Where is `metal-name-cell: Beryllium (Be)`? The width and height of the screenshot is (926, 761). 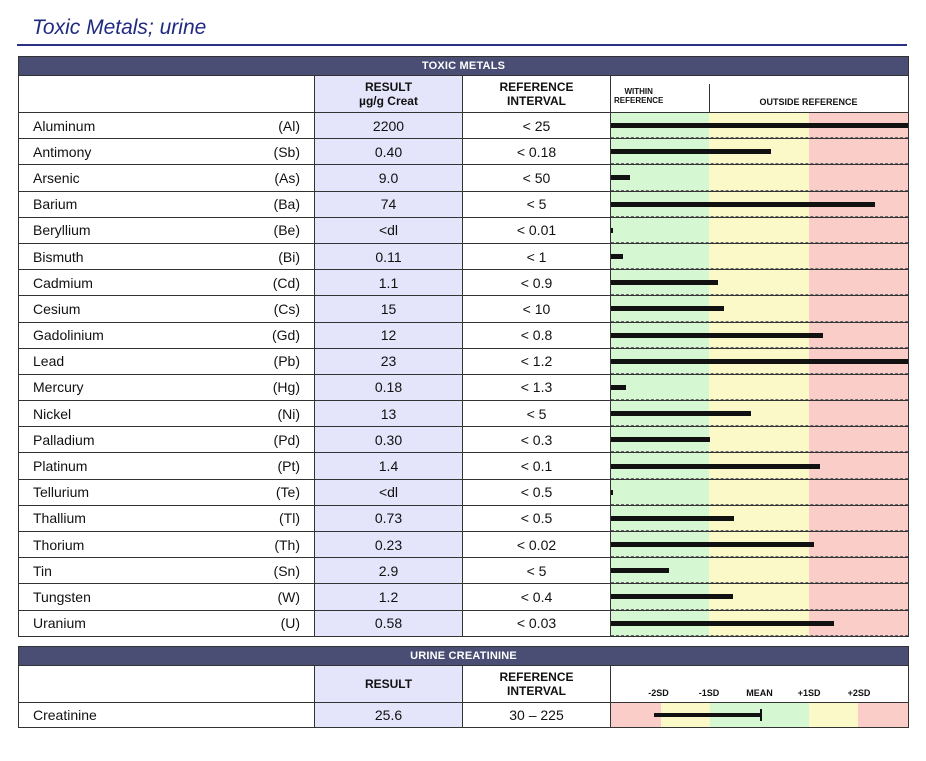
metal-name-cell: Beryllium (Be) is located at coordinates (166, 230).